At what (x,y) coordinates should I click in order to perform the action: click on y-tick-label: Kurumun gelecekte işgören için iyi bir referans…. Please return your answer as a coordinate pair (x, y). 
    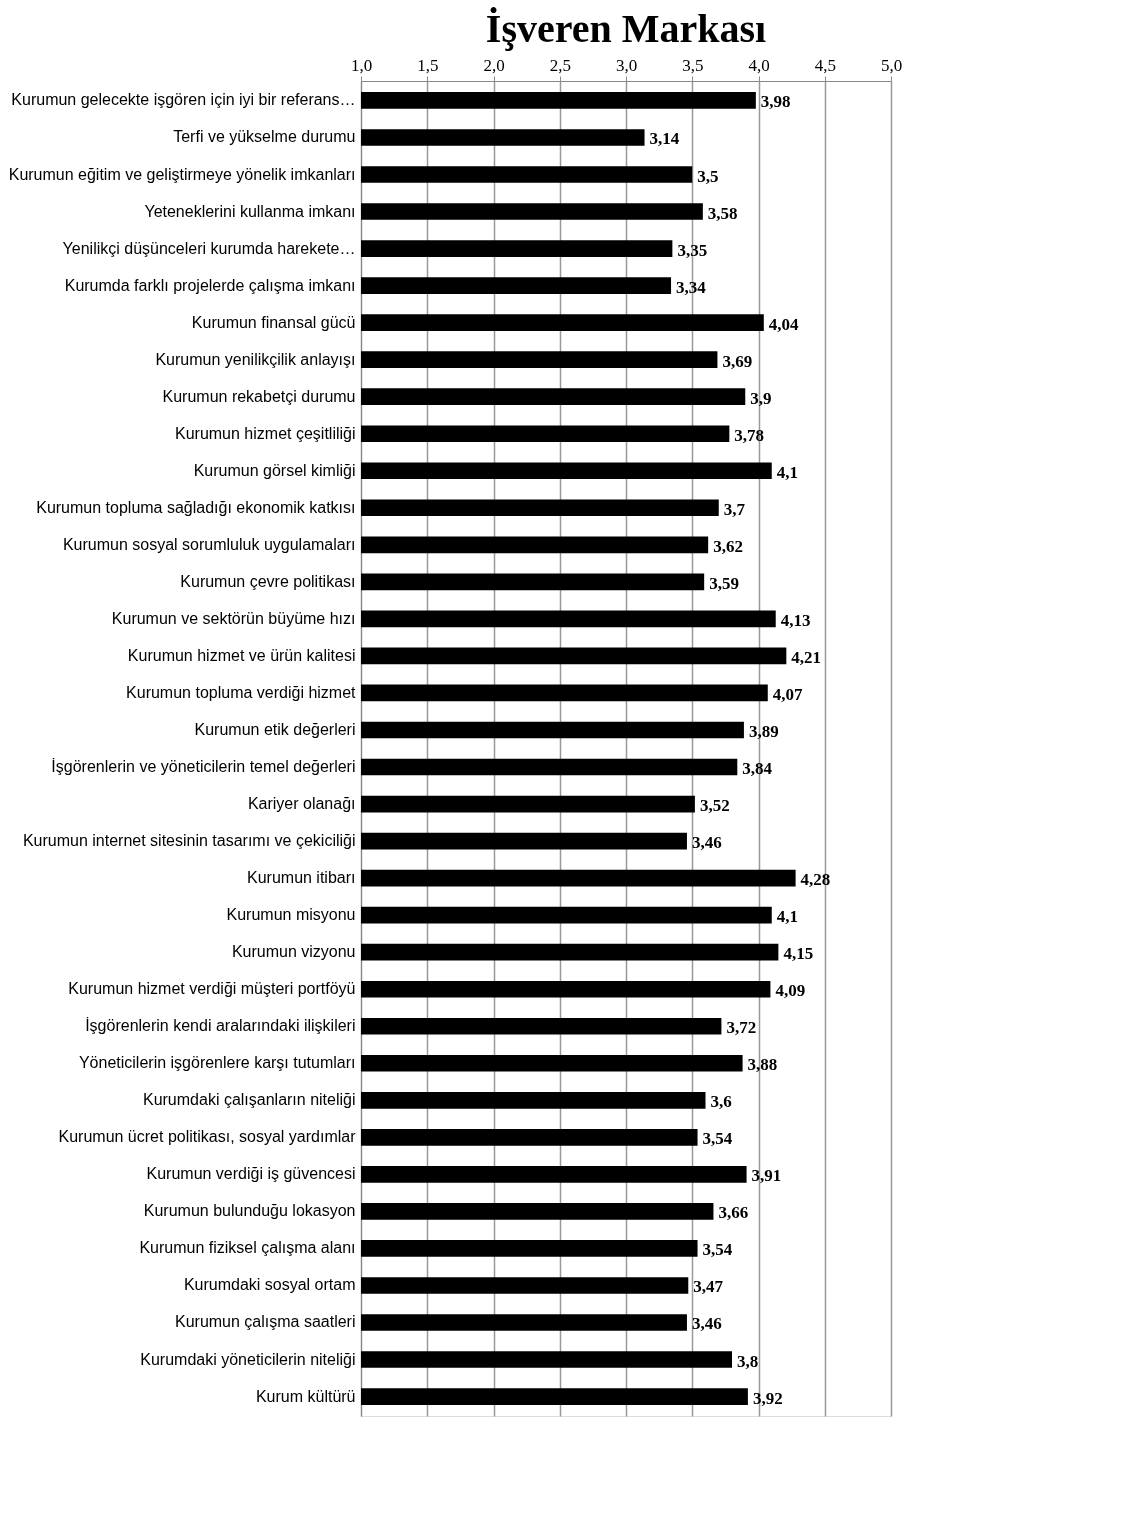
    Looking at the image, I should click on (183, 100).